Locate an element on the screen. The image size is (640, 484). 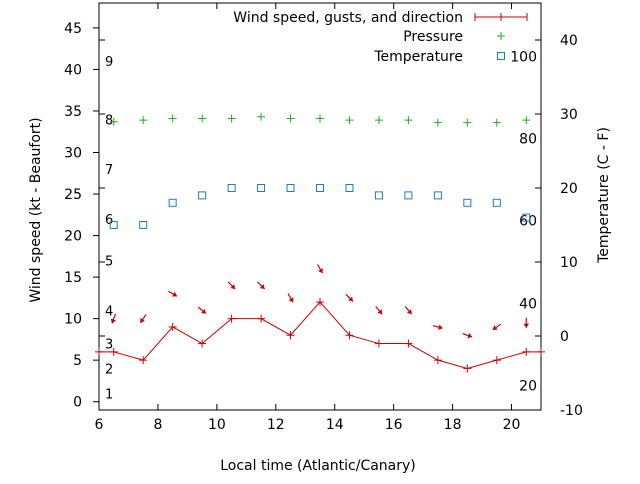
x-axis-label: Local time (Atlantic/Canary) is located at coordinates (318, 466).